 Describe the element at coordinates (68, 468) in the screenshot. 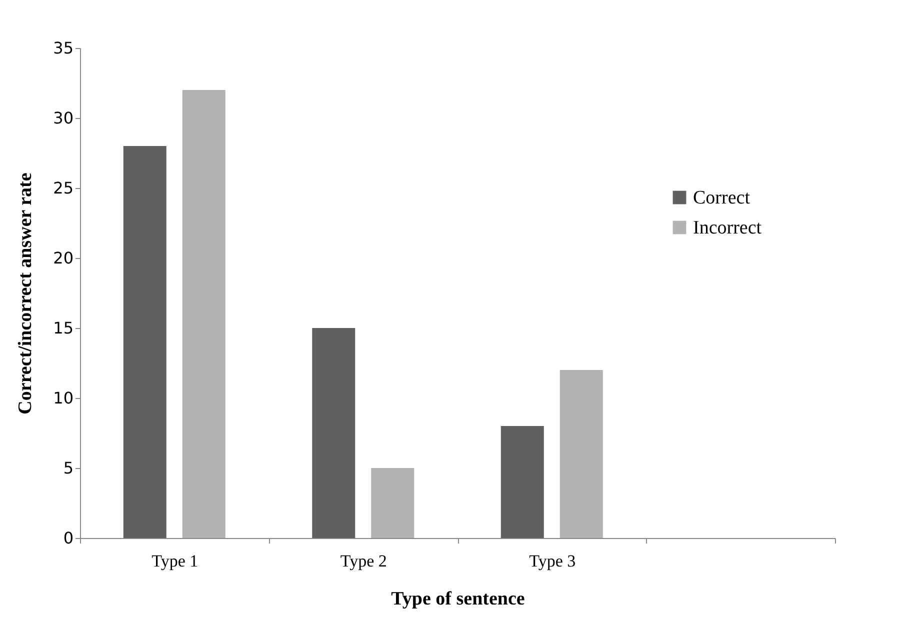

I see `y-tick-label: 5` at that location.